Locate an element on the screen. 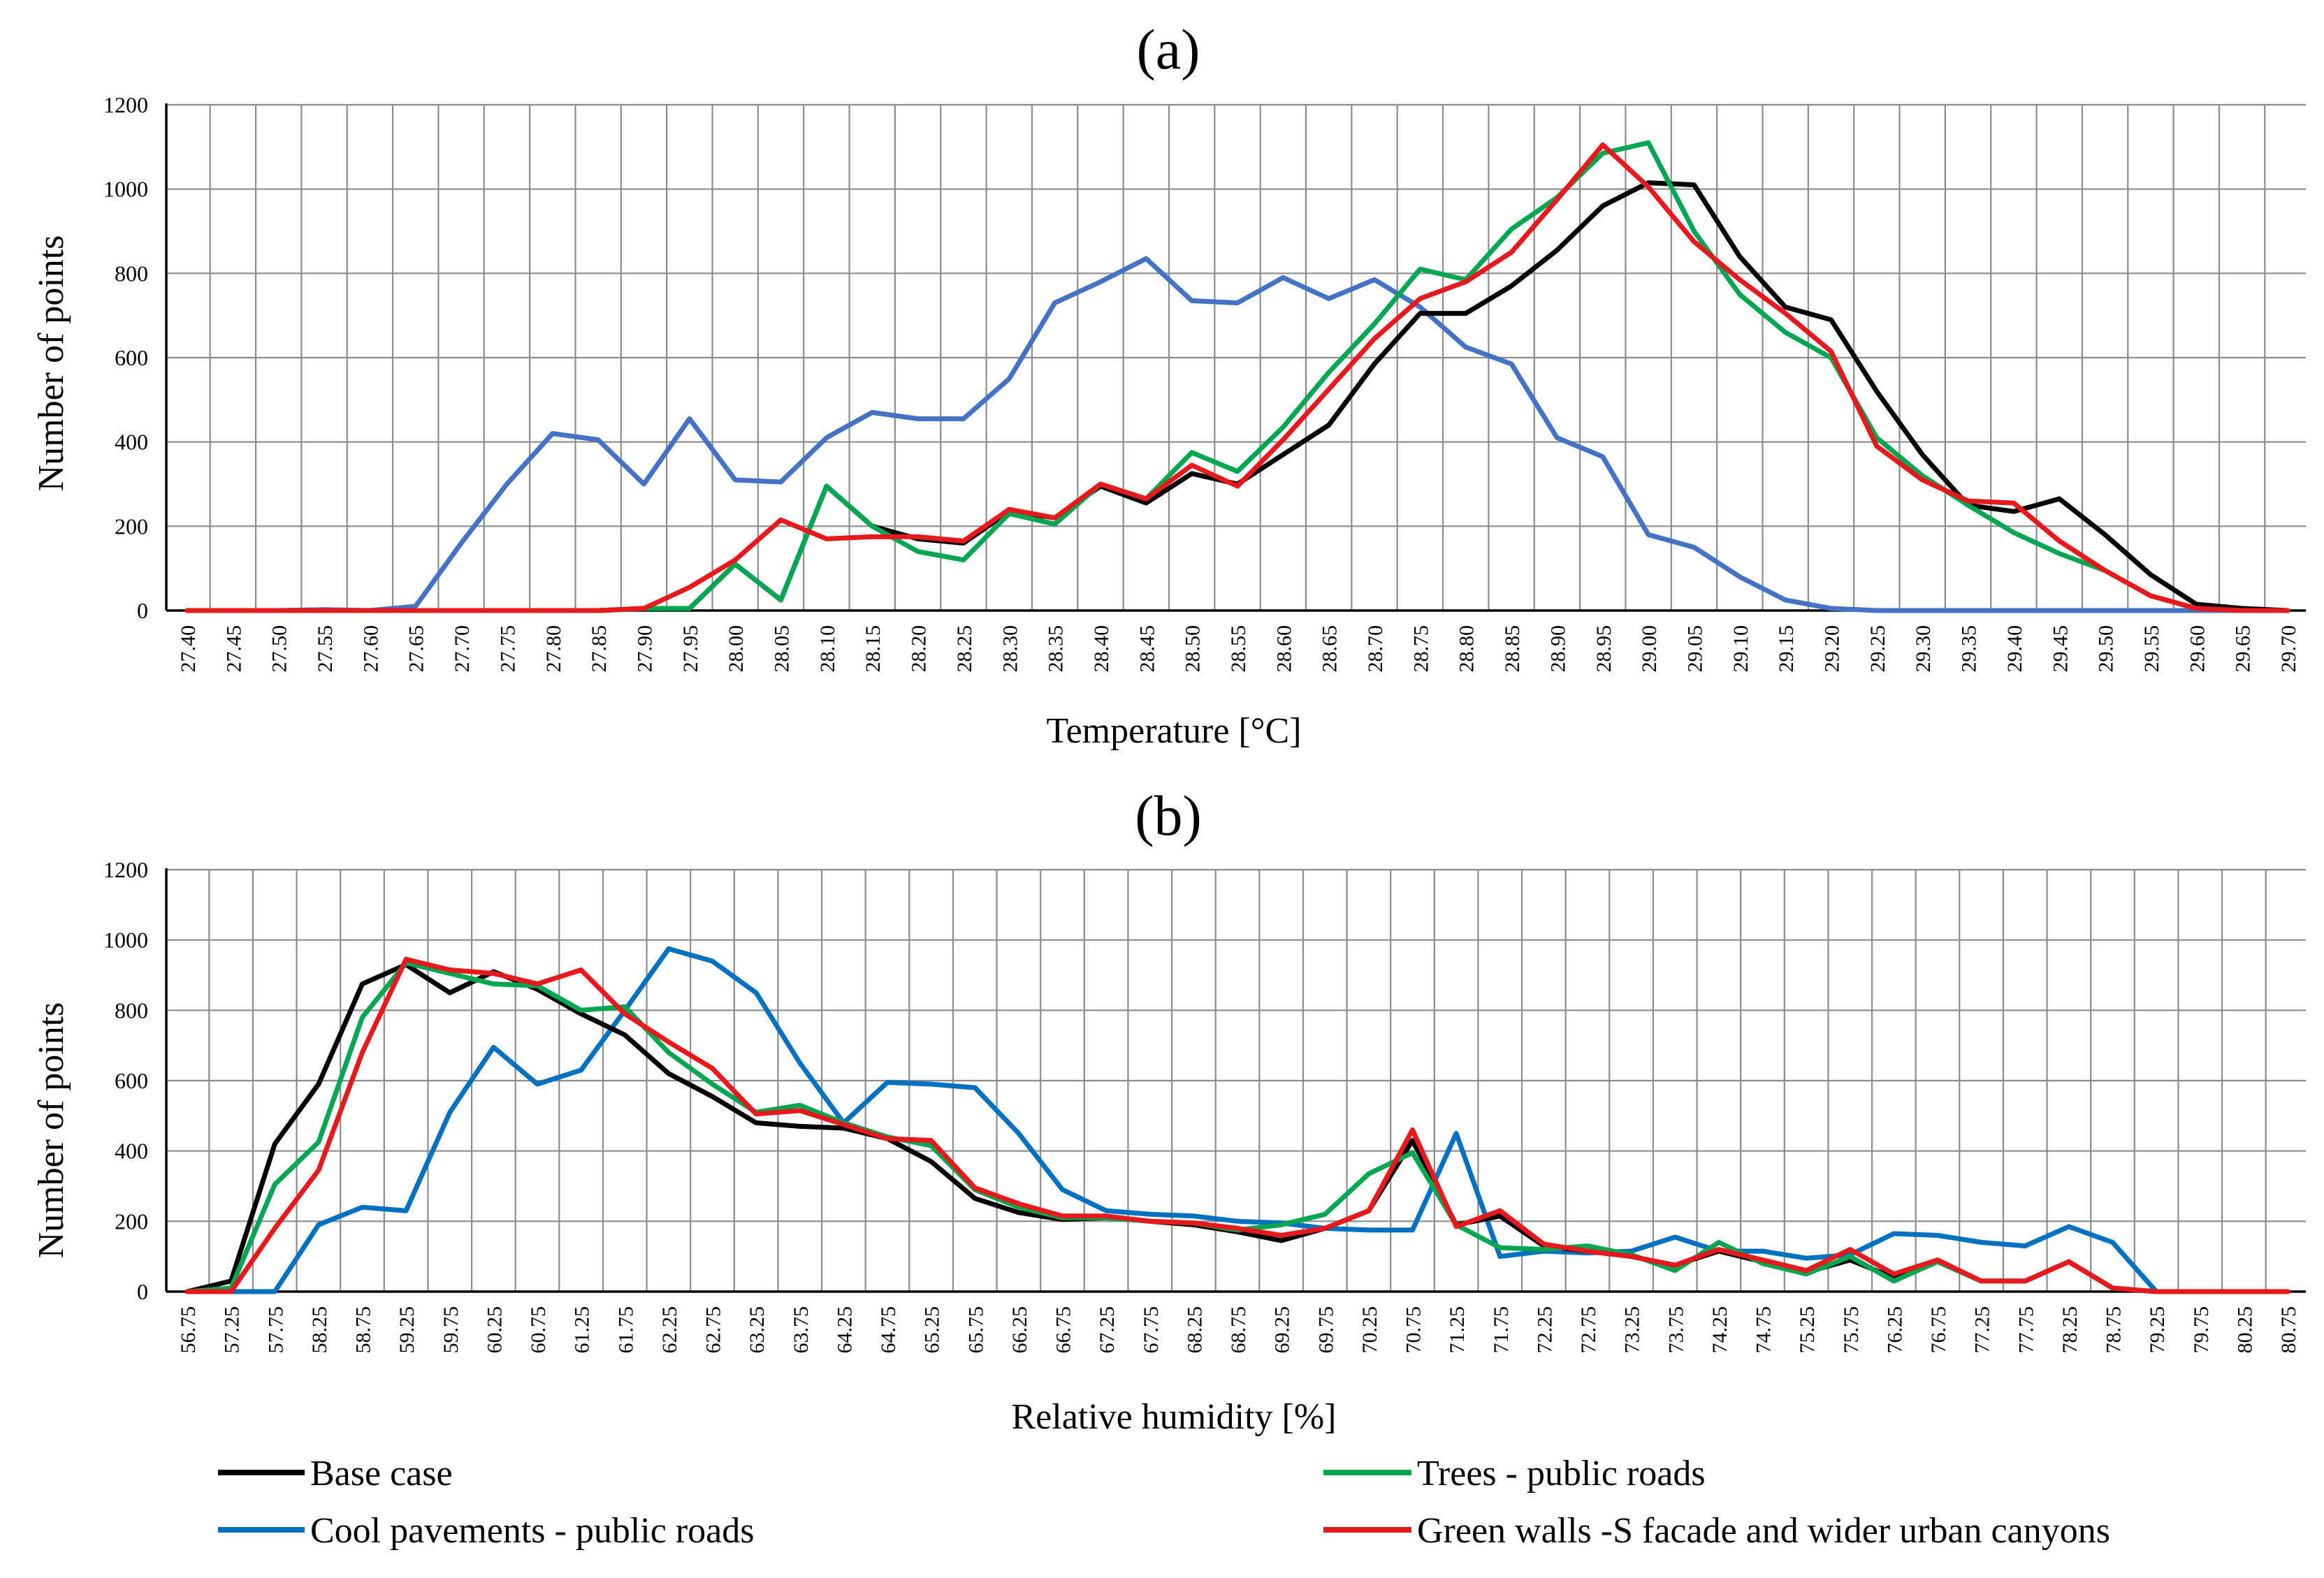  x-tick-label: 71.75 is located at coordinates (1501, 1330).